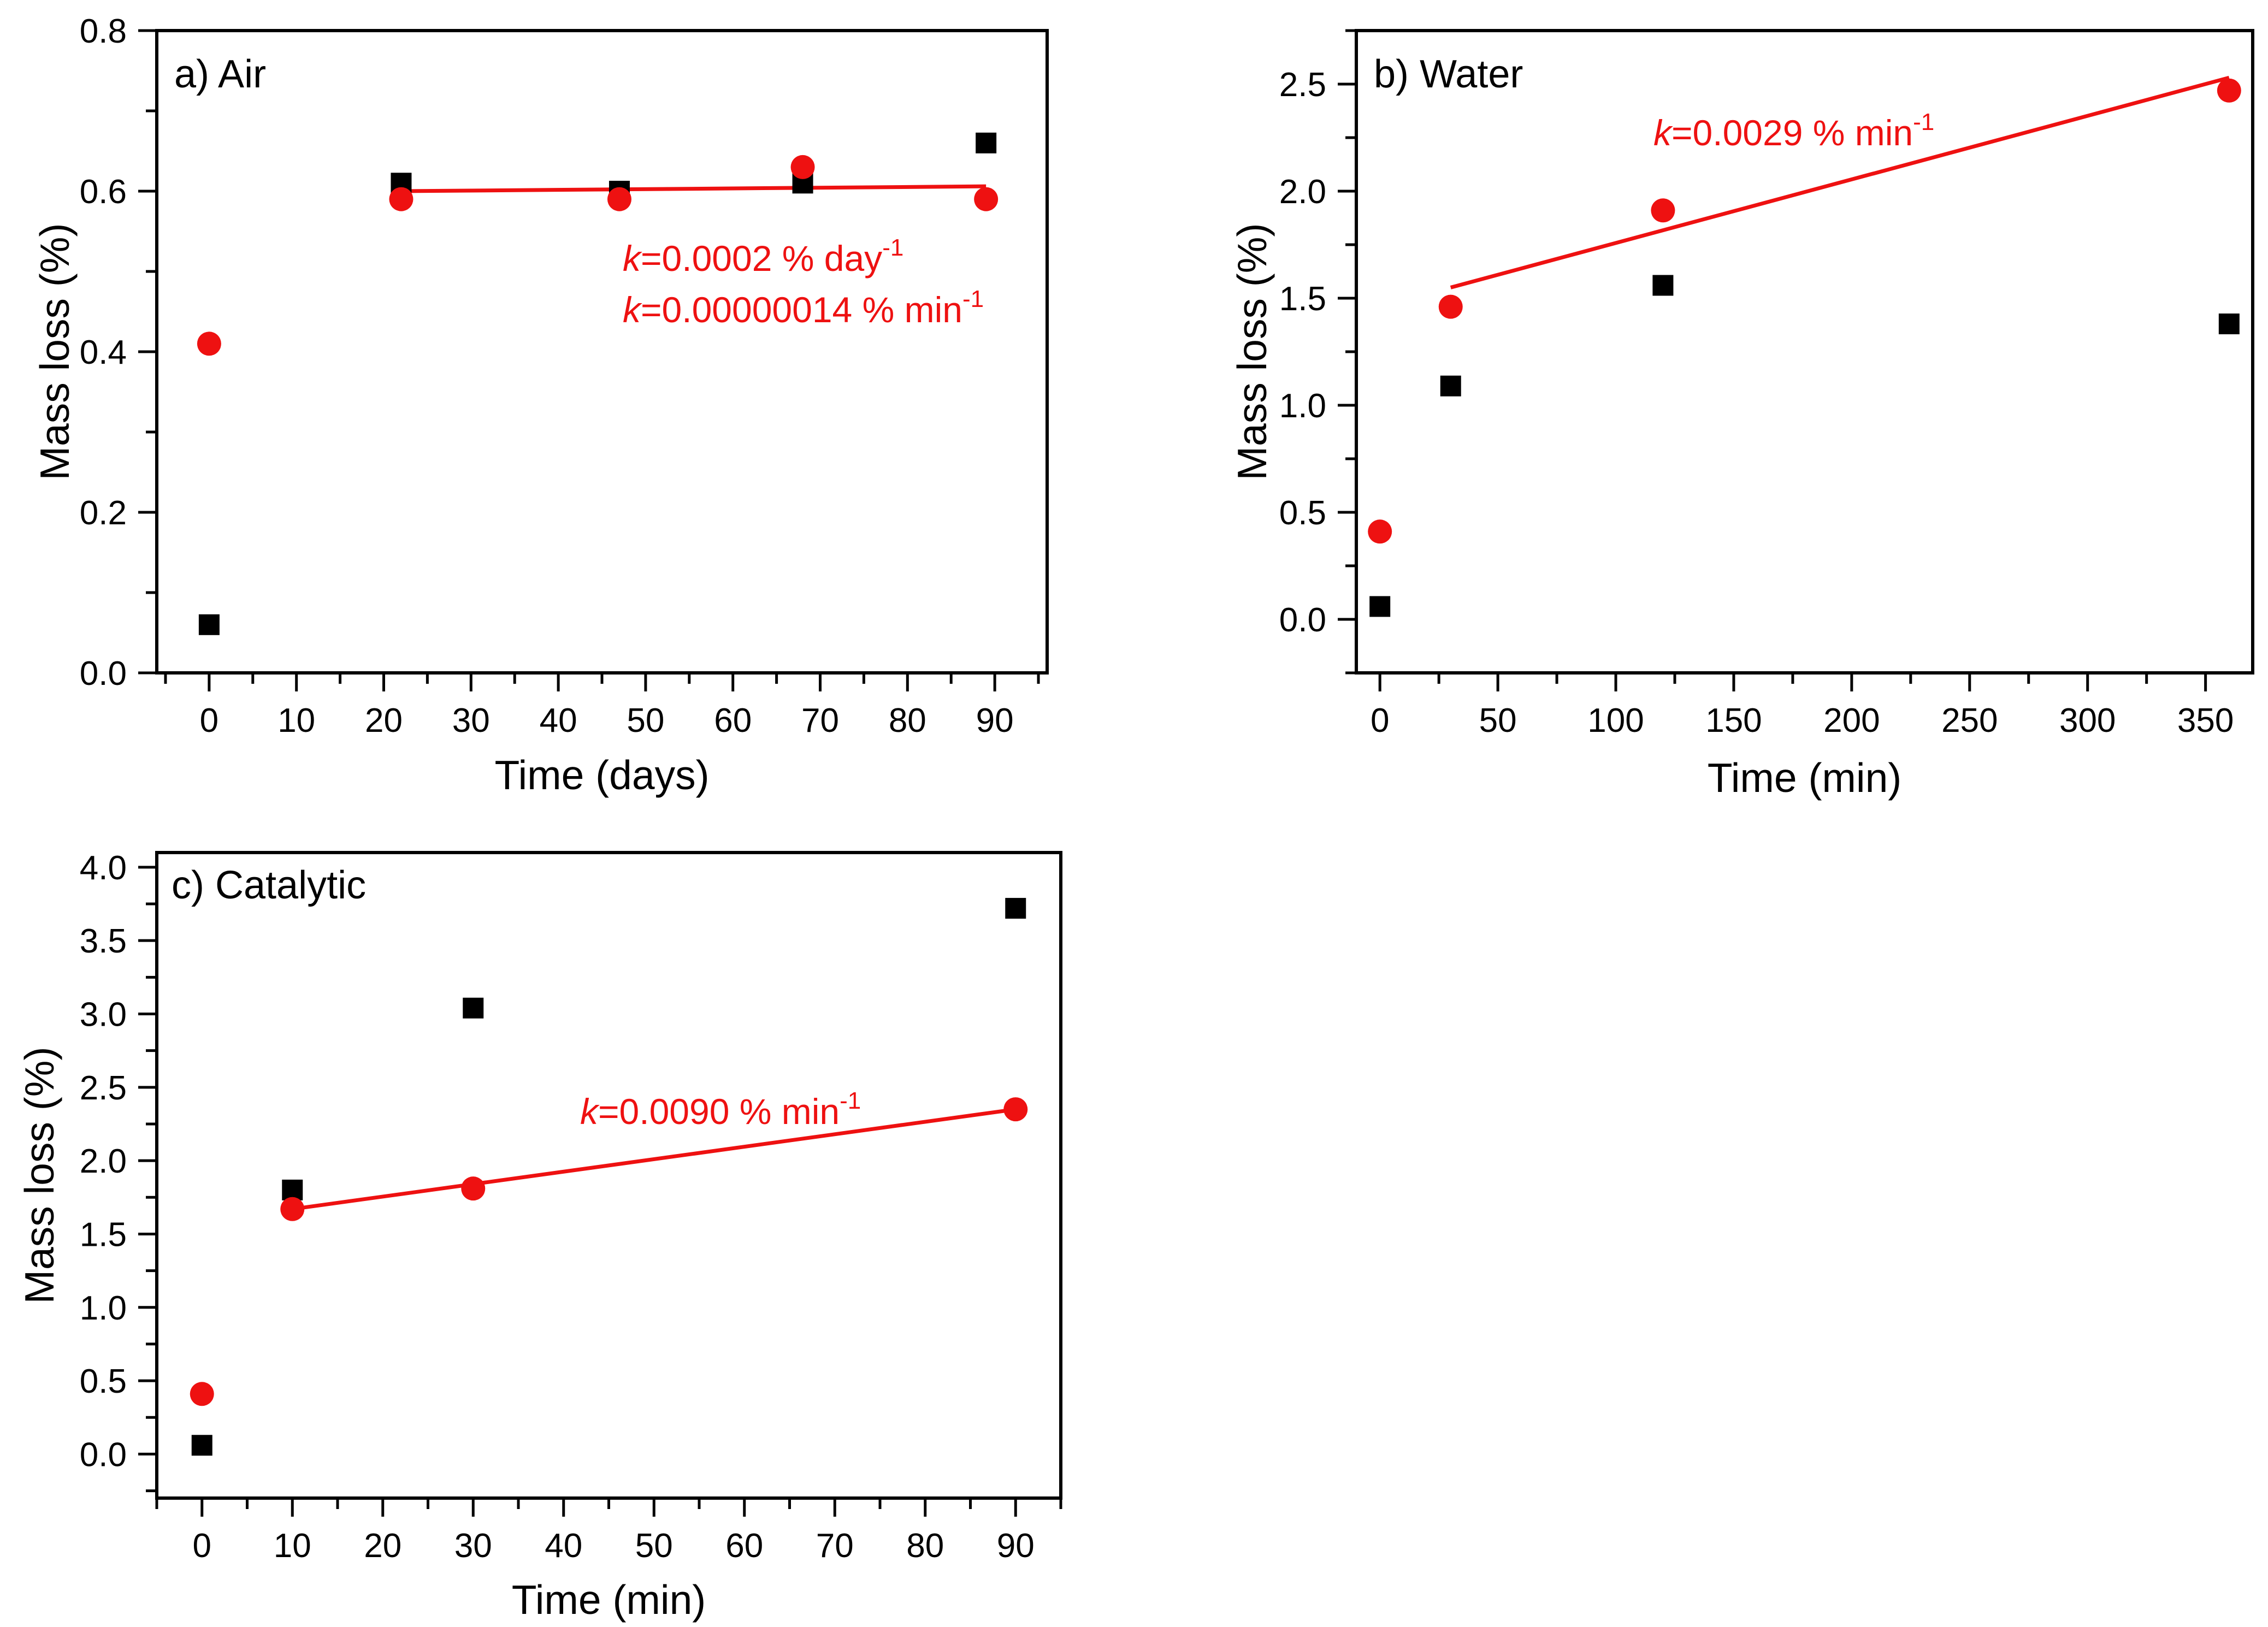  Describe the element at coordinates (103, 941) in the screenshot. I see `y-tick-label: 3.5` at that location.